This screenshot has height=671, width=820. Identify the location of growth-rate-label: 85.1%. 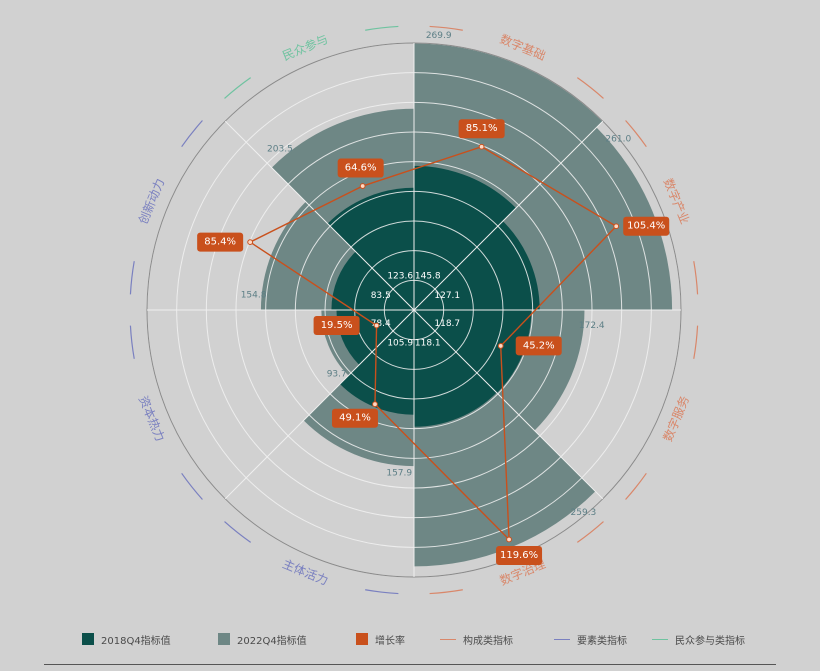
(482, 128).